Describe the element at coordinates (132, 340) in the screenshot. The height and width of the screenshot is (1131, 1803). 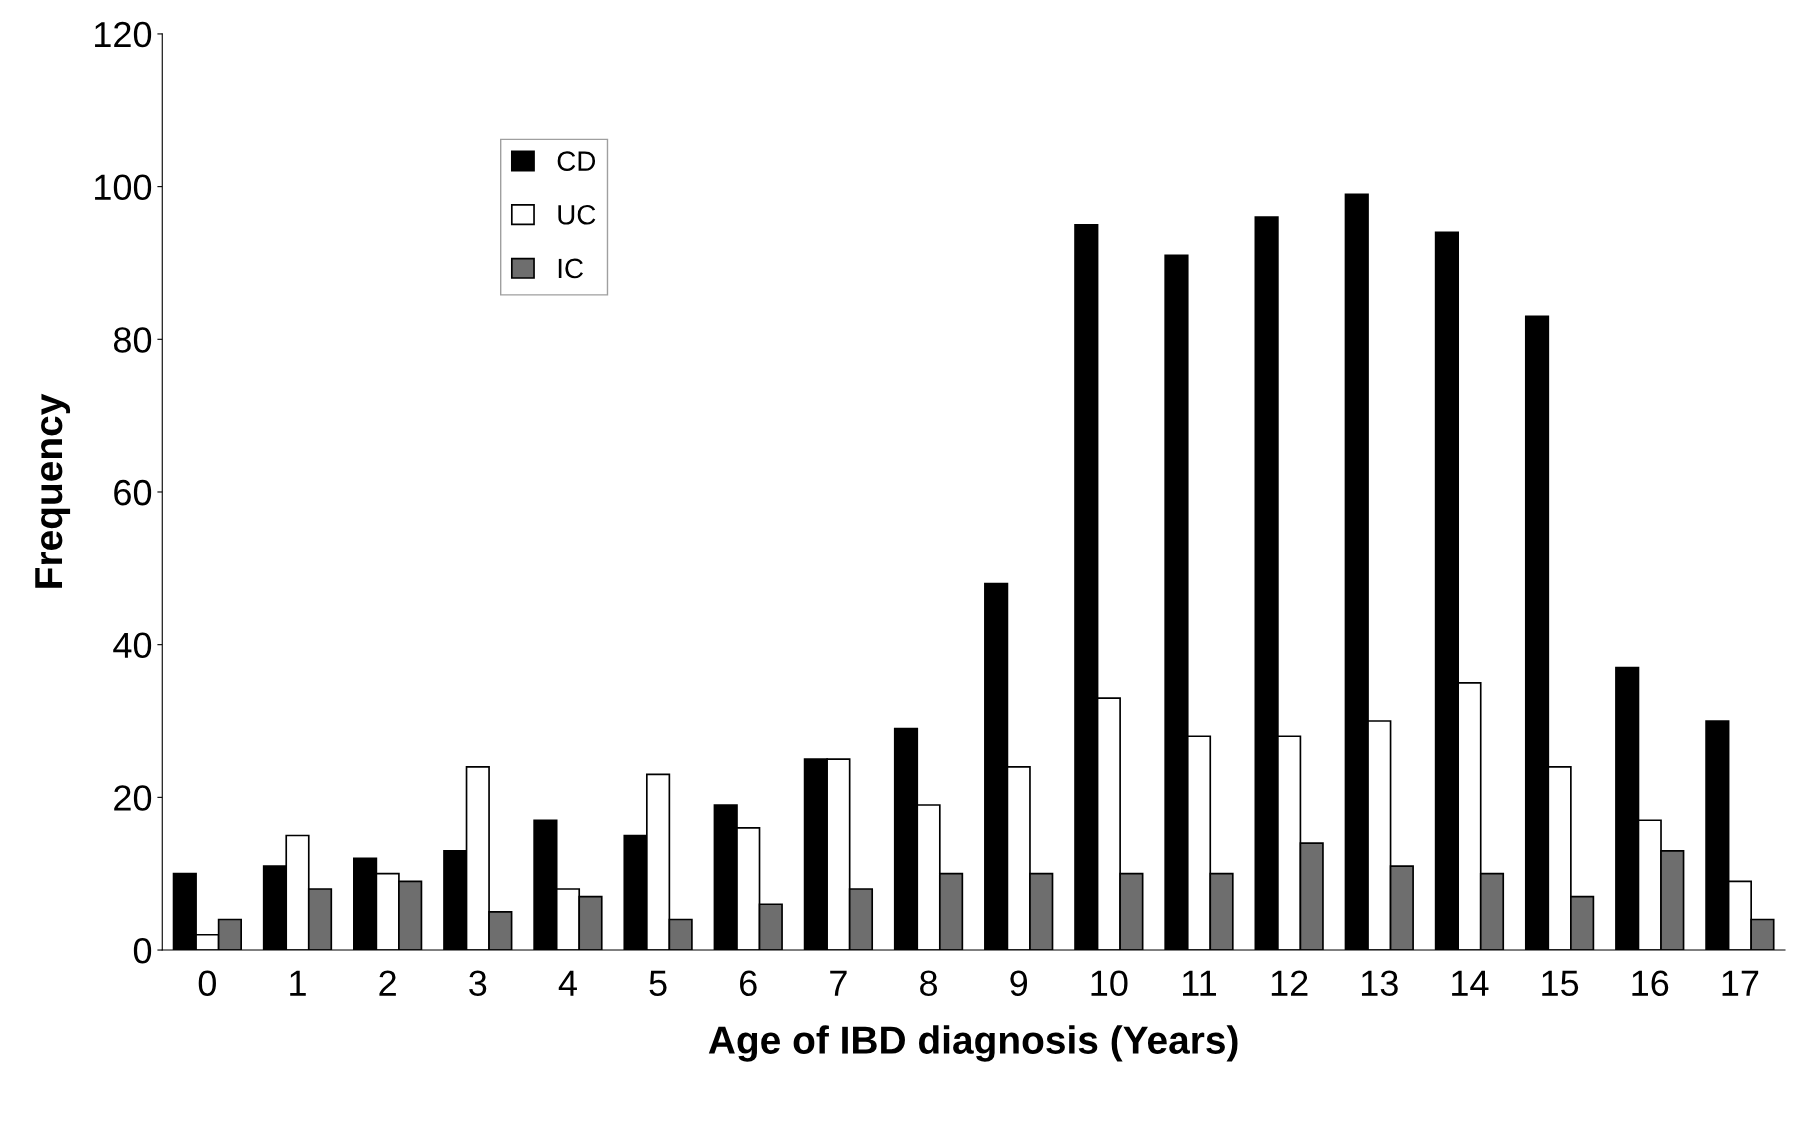
I see `y-tick-label: 80` at that location.